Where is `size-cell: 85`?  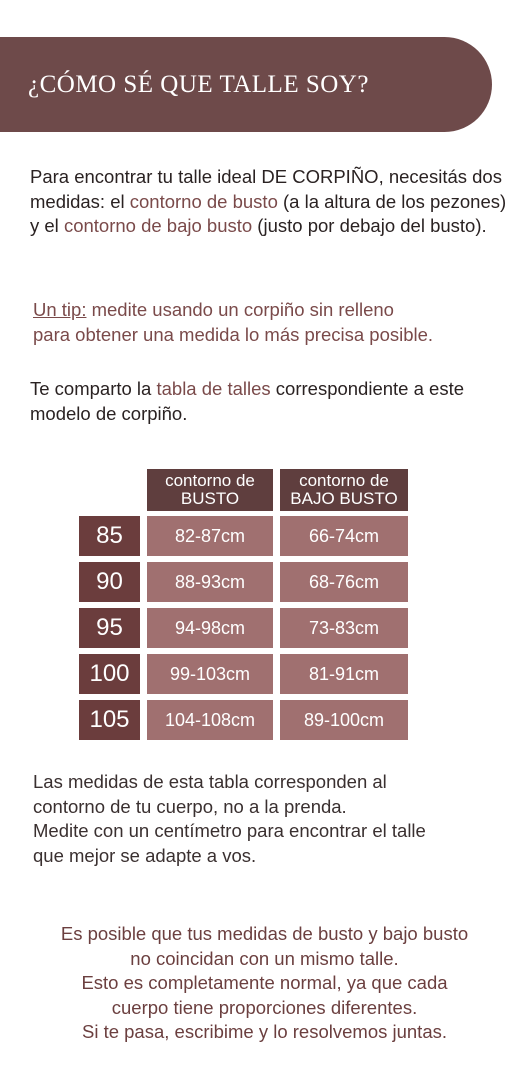
size-cell: 85 is located at coordinates (109, 536).